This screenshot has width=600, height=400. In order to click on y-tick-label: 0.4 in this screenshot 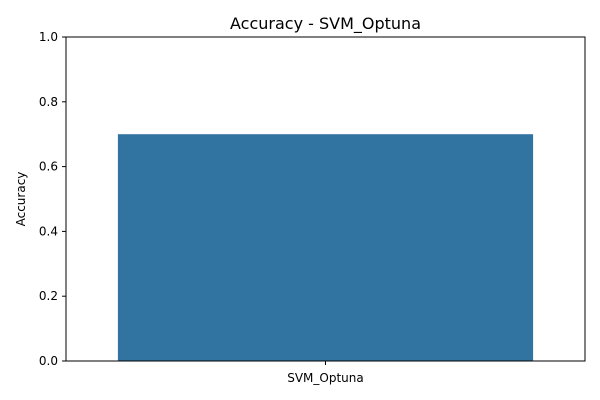, I will do `click(48, 231)`.